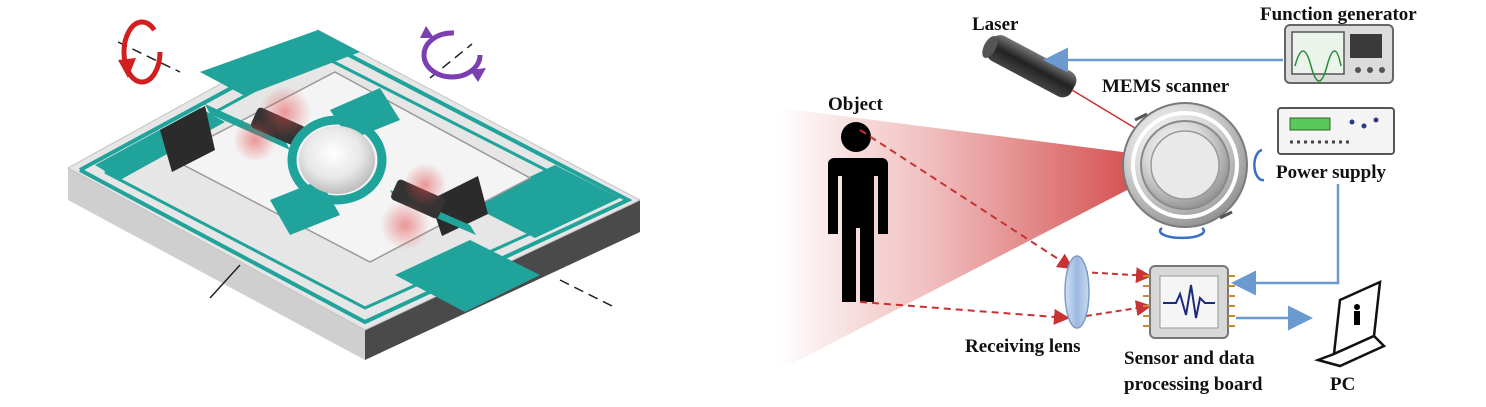 The height and width of the screenshot is (407, 1486). What do you see at coordinates (964, 313) in the screenshot?
I see `return-path-lower` at bounding box center [964, 313].